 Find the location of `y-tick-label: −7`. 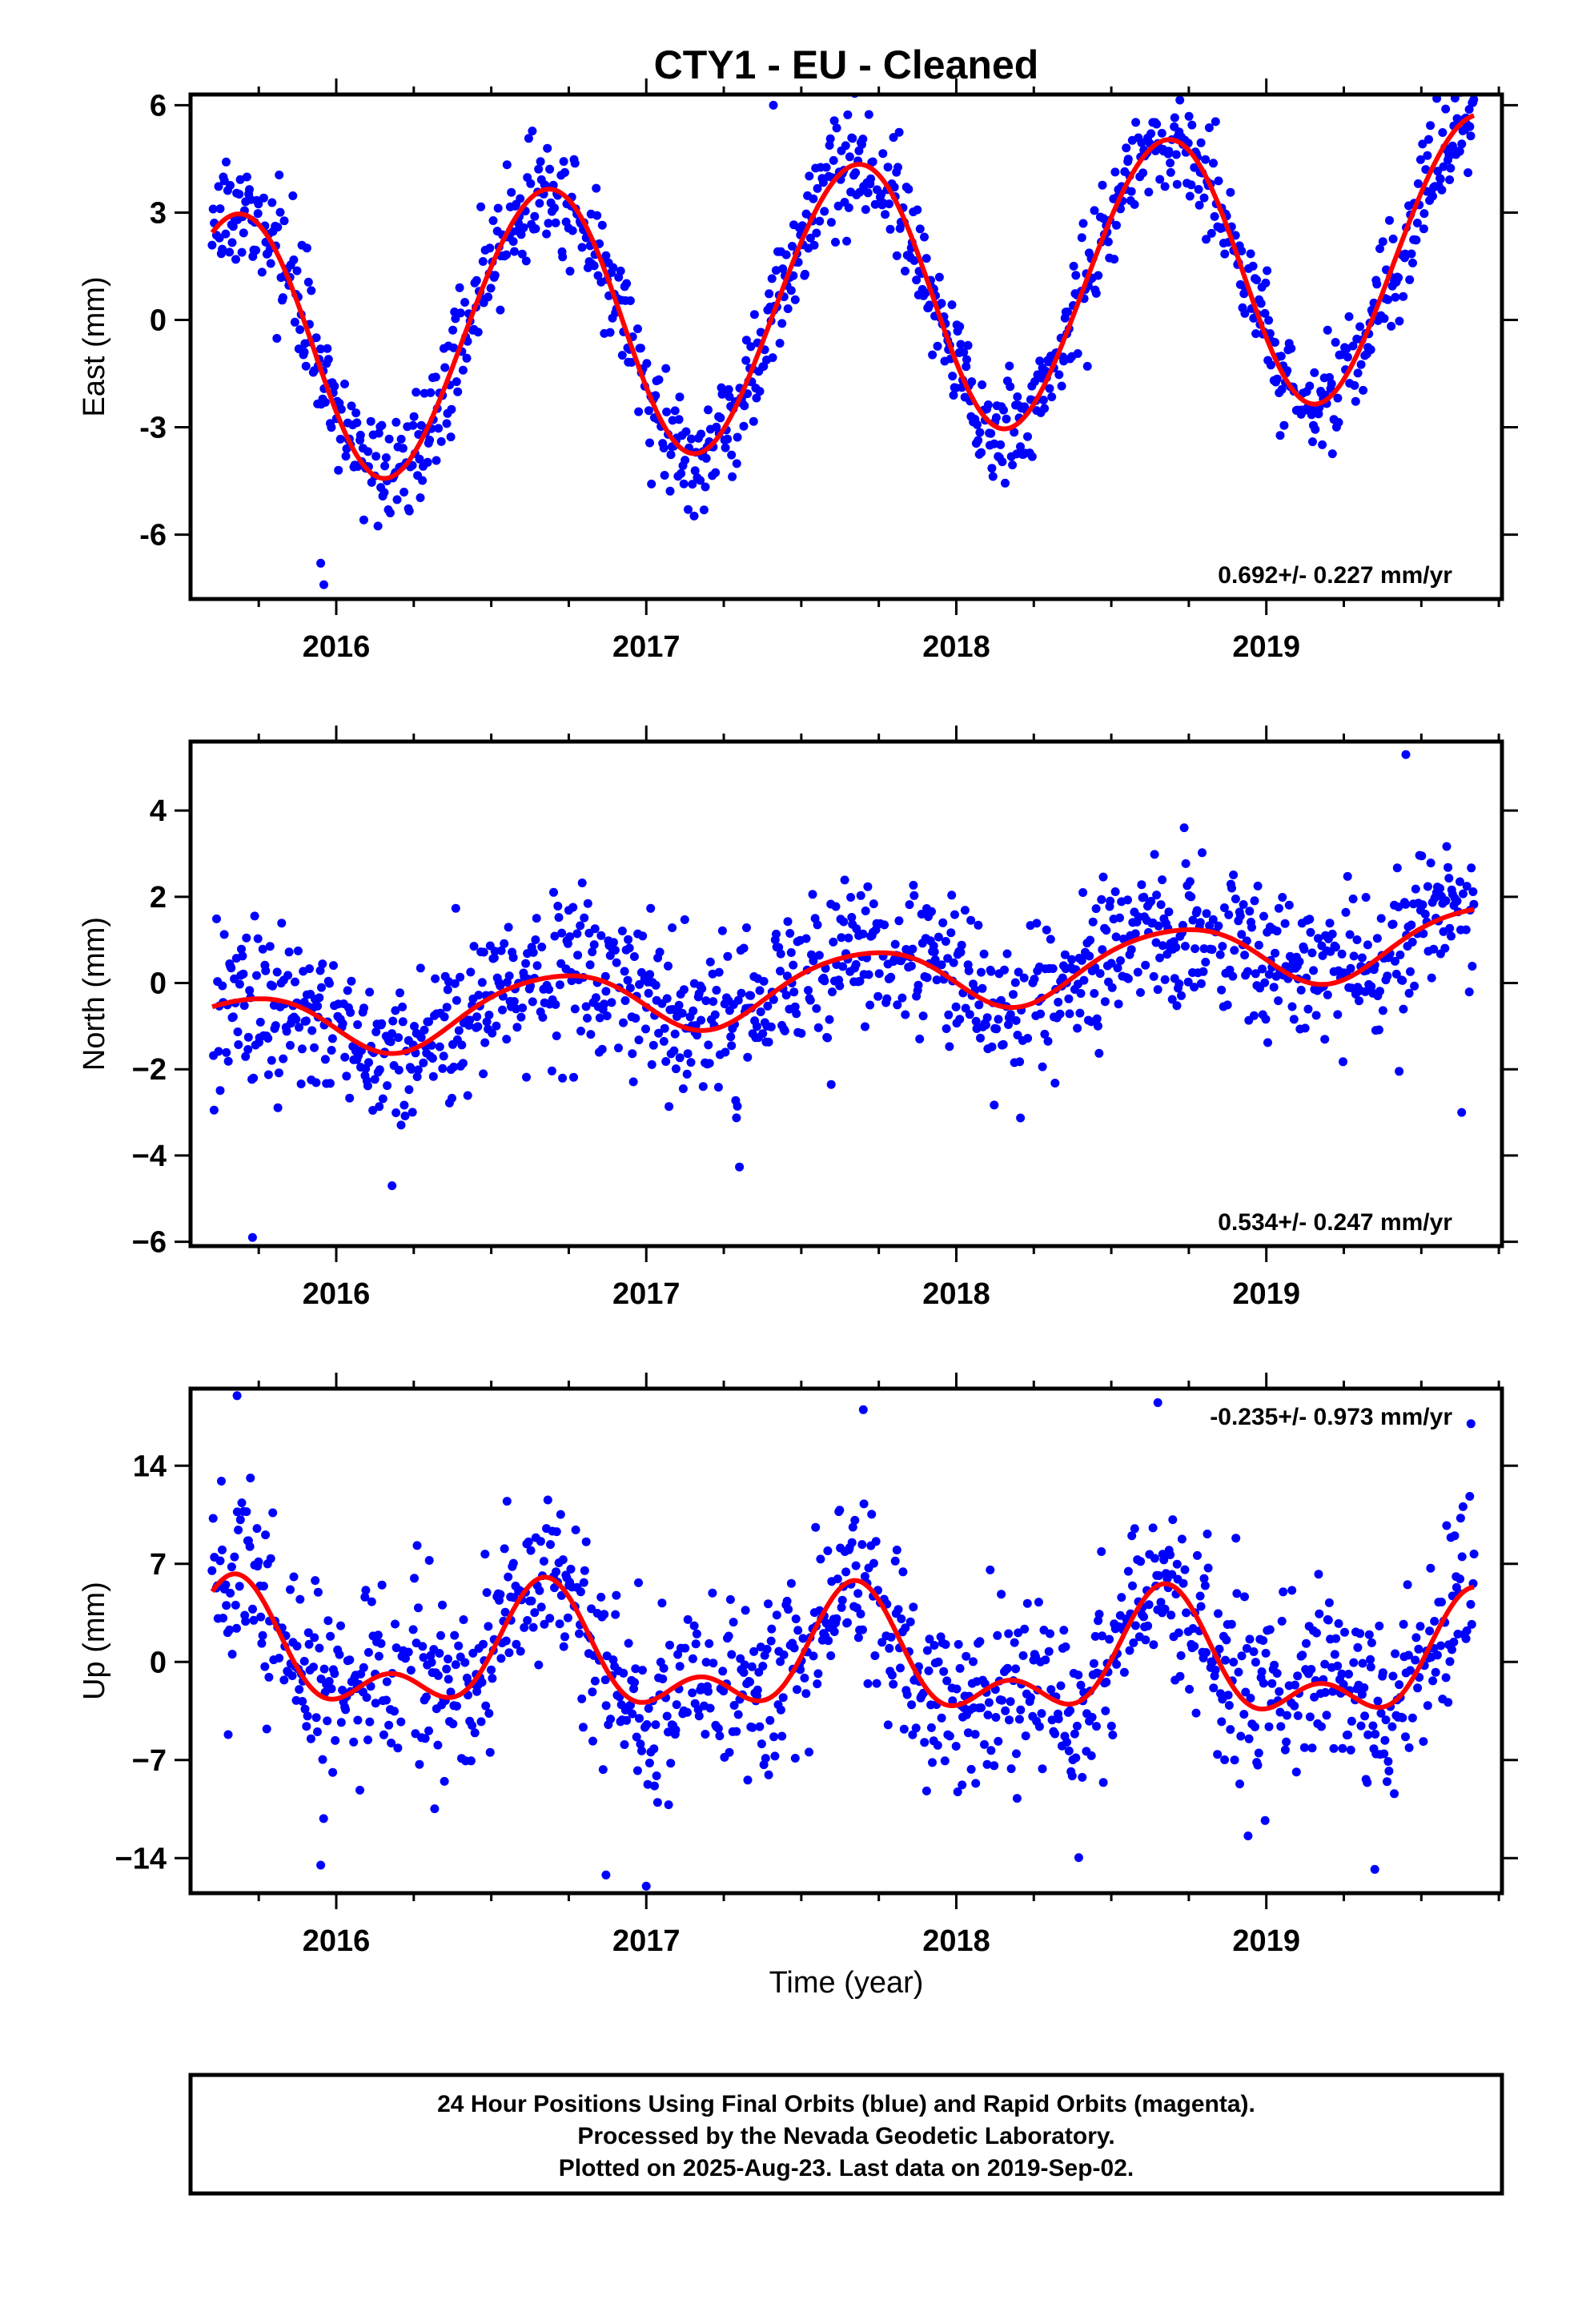

y-tick-label: −7 is located at coordinates (149, 1761).